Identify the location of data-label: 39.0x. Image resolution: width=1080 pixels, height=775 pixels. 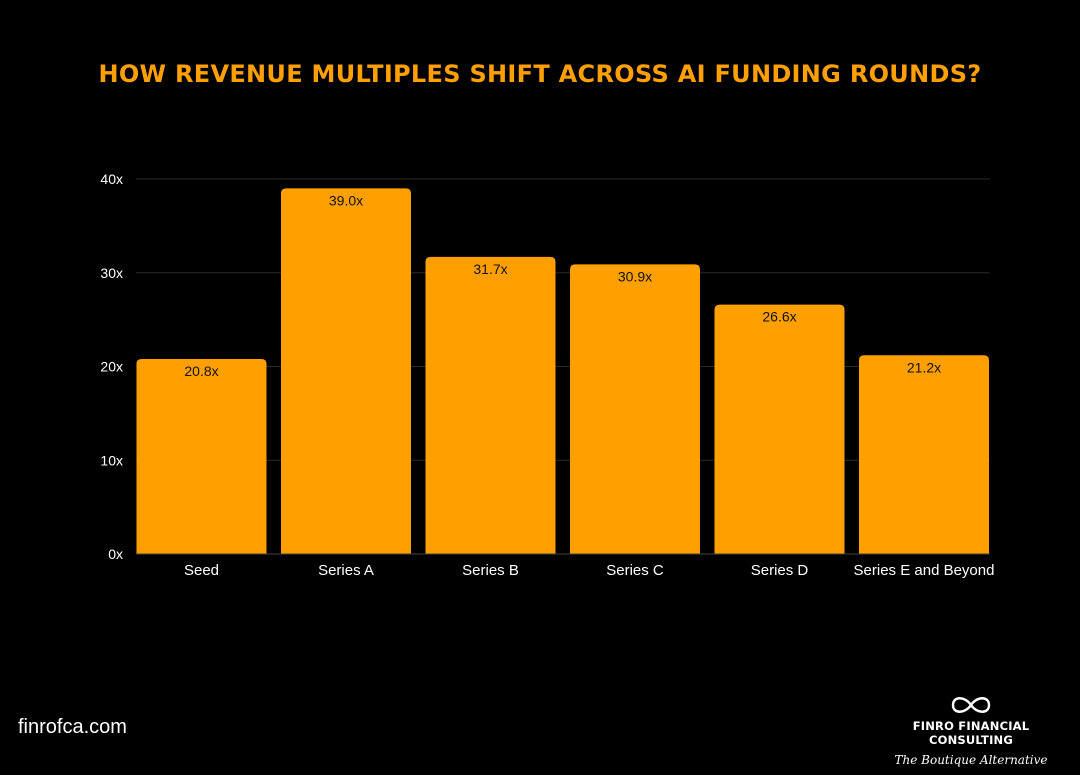
(346, 200).